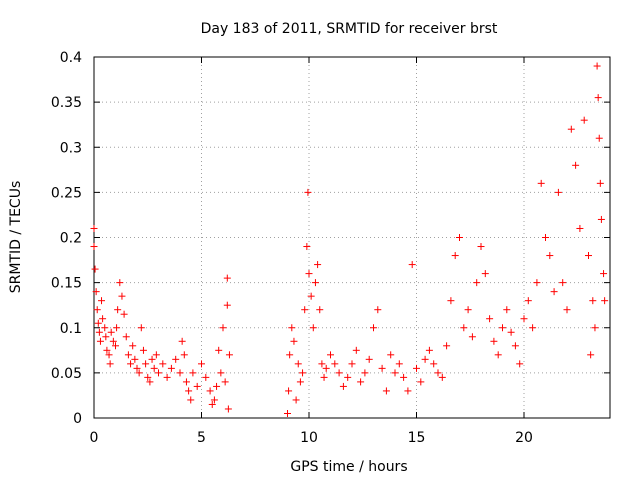  I want to click on y-axis-label: SRMTID / TECUs, so click(16, 237).